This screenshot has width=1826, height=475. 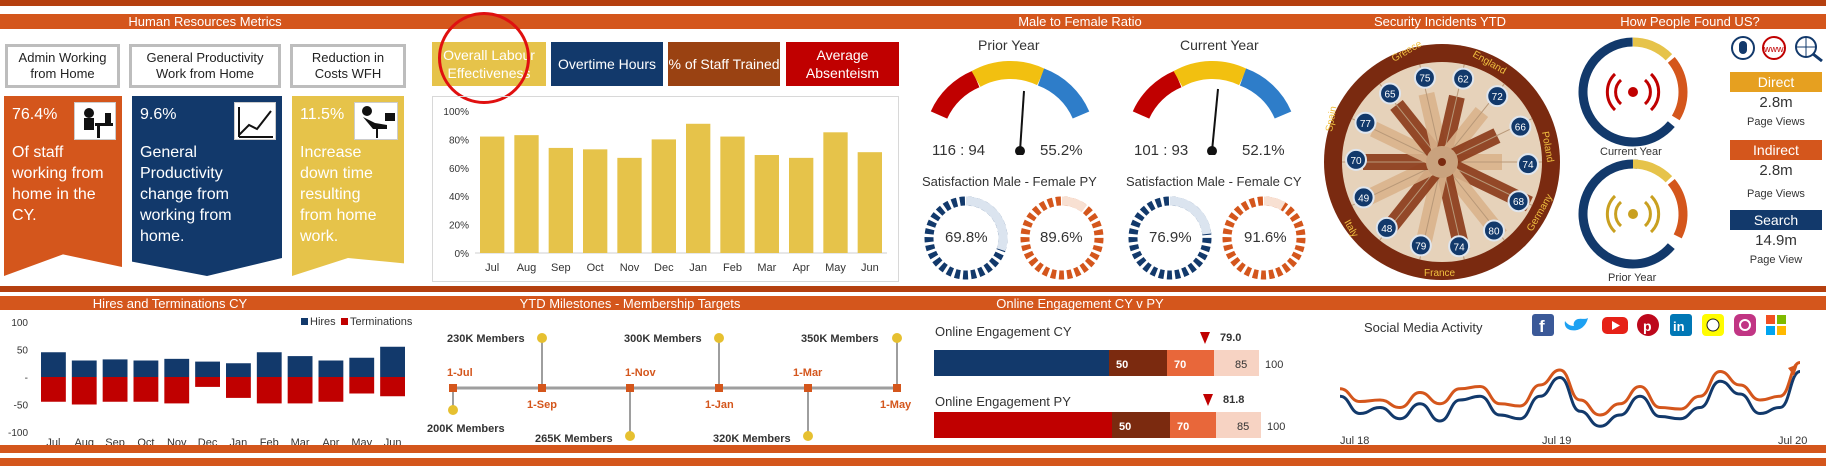 I want to click on cy-female-satisfaction: 91.6%, so click(x=1265, y=237).